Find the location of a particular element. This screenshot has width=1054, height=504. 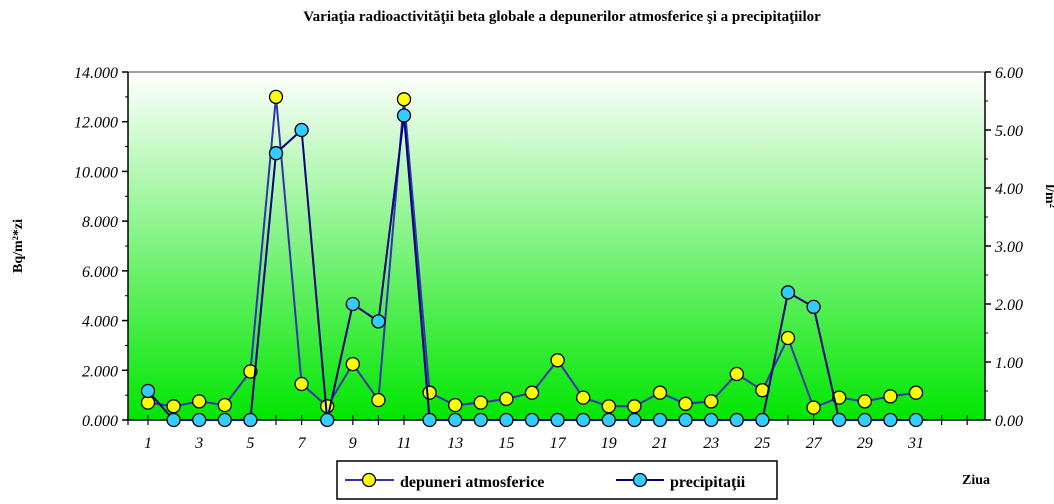

left-tick-label: 4.000 is located at coordinates (100, 322).